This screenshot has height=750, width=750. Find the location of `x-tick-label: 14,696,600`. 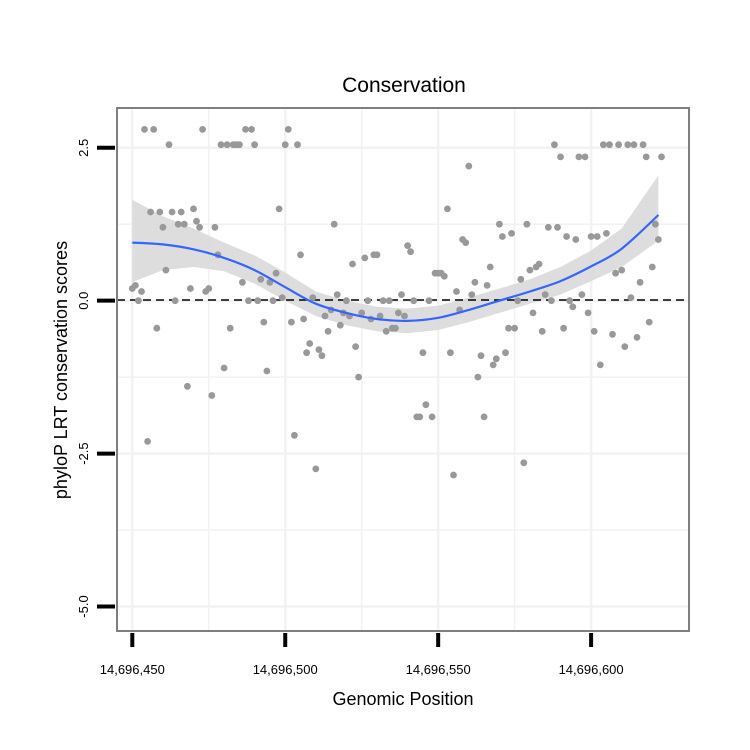

x-tick-label: 14,696,600 is located at coordinates (591, 669).